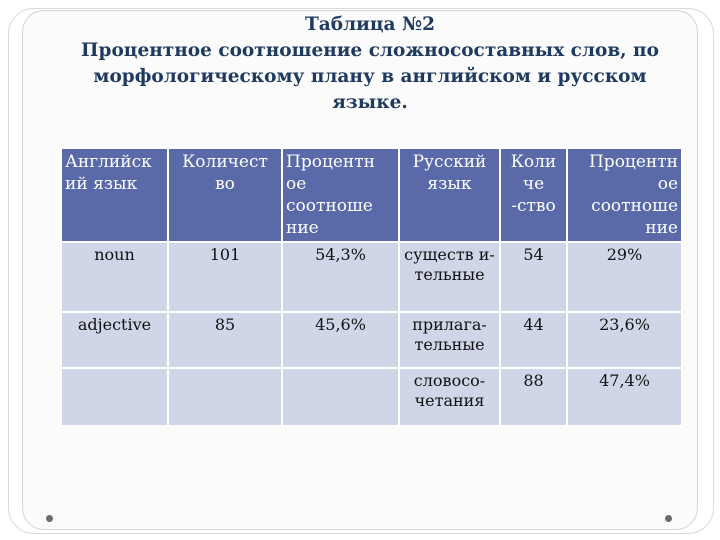 The width and height of the screenshot is (720, 540). What do you see at coordinates (114, 397) in the screenshot?
I see `cell-english` at bounding box center [114, 397].